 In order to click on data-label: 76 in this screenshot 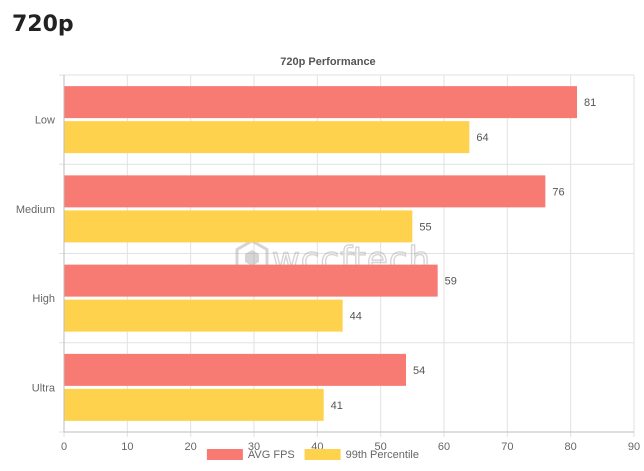, I will do `click(558, 192)`.